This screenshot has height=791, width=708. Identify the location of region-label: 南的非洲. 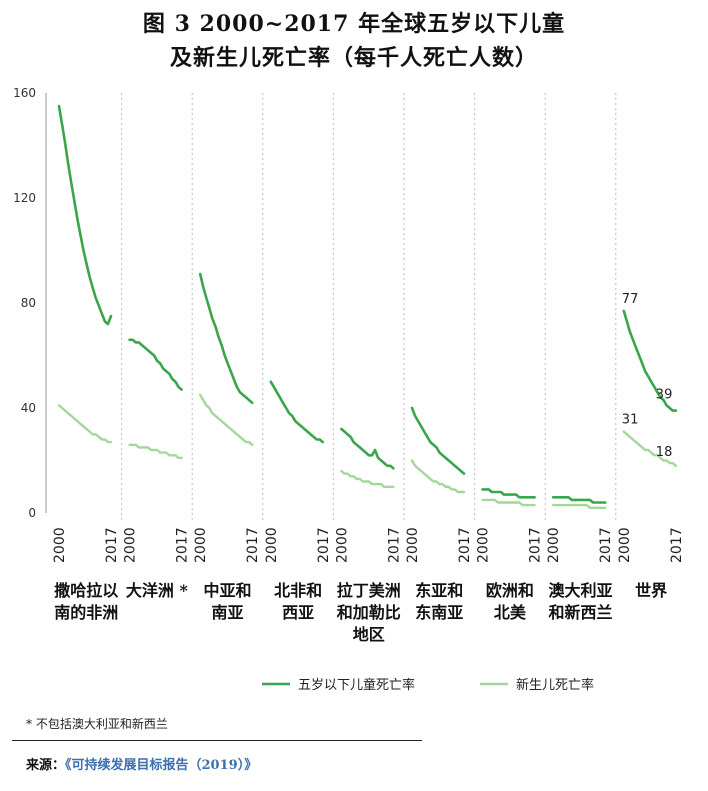
(86, 612).